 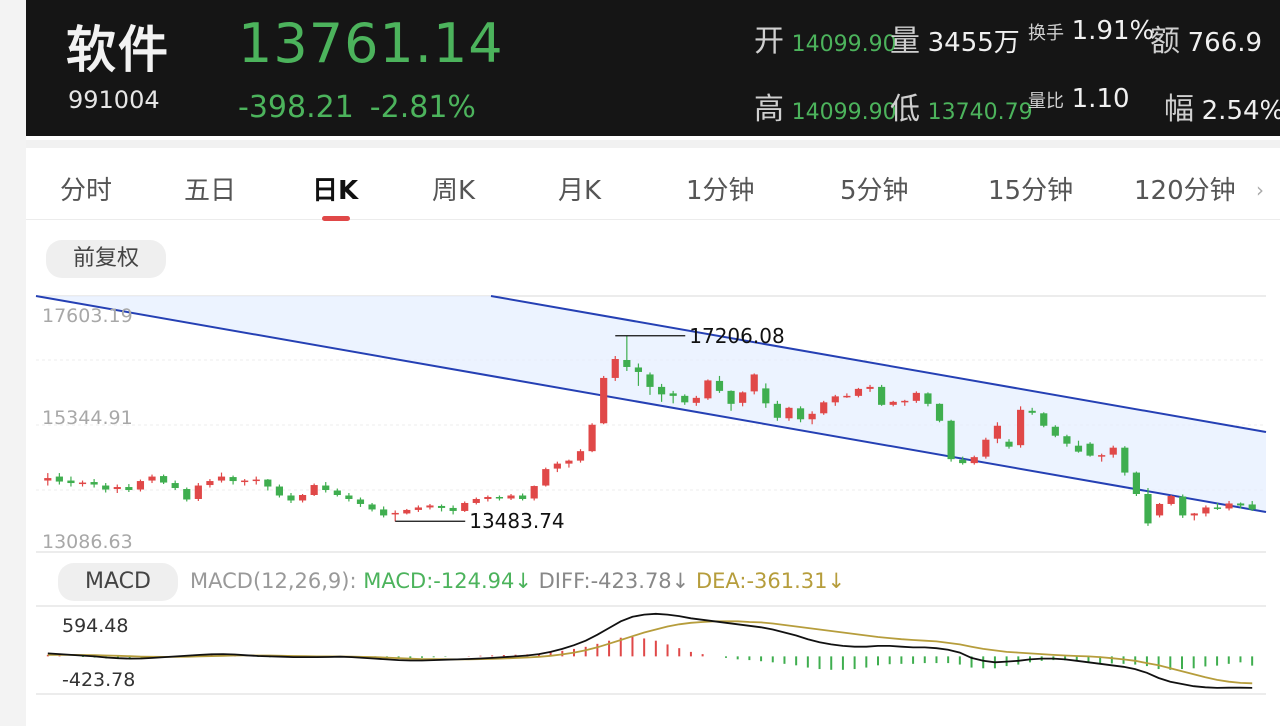 What do you see at coordinates (580, 191) in the screenshot?
I see `tab-monthly-k: 月K` at bounding box center [580, 191].